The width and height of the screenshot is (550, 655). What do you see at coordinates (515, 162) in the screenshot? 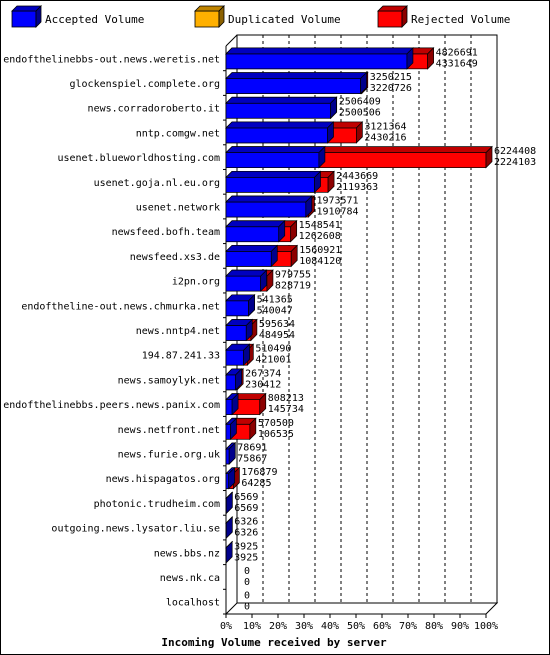
I see `accepted-value: 2224103` at bounding box center [515, 162].